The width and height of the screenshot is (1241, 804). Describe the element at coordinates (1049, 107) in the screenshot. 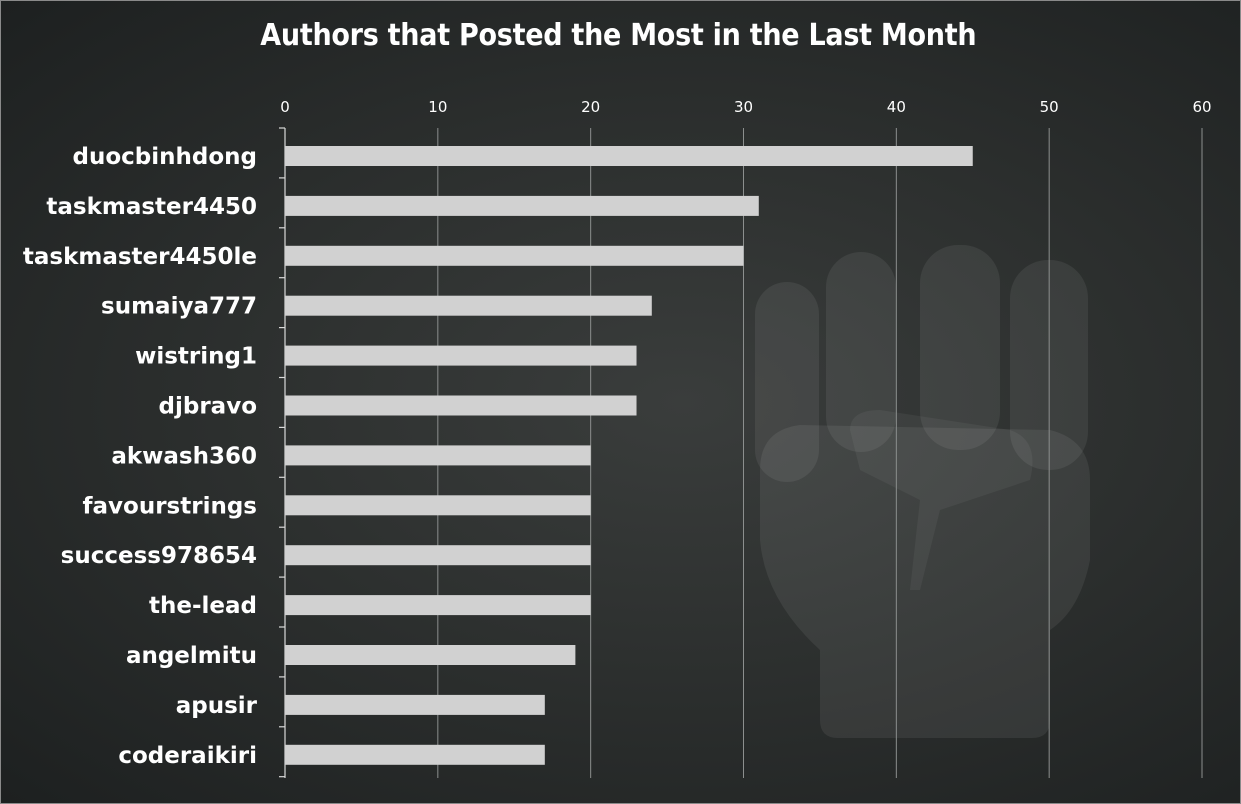

I see `x-tick-label: 50` at that location.